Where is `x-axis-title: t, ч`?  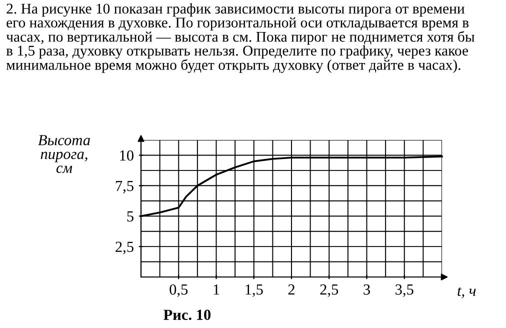
x-axis-title: t, ч is located at coordinates (467, 292).